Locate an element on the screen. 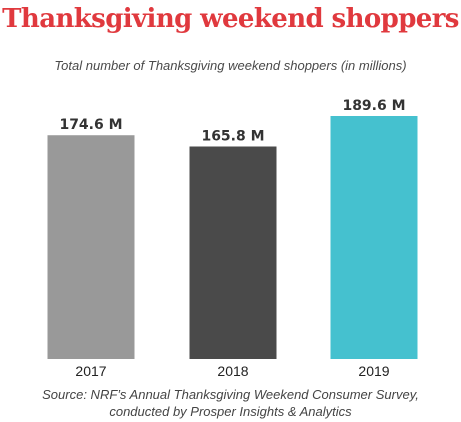 The width and height of the screenshot is (461, 422). x-tick-label-2018: 2018 is located at coordinates (232, 371).